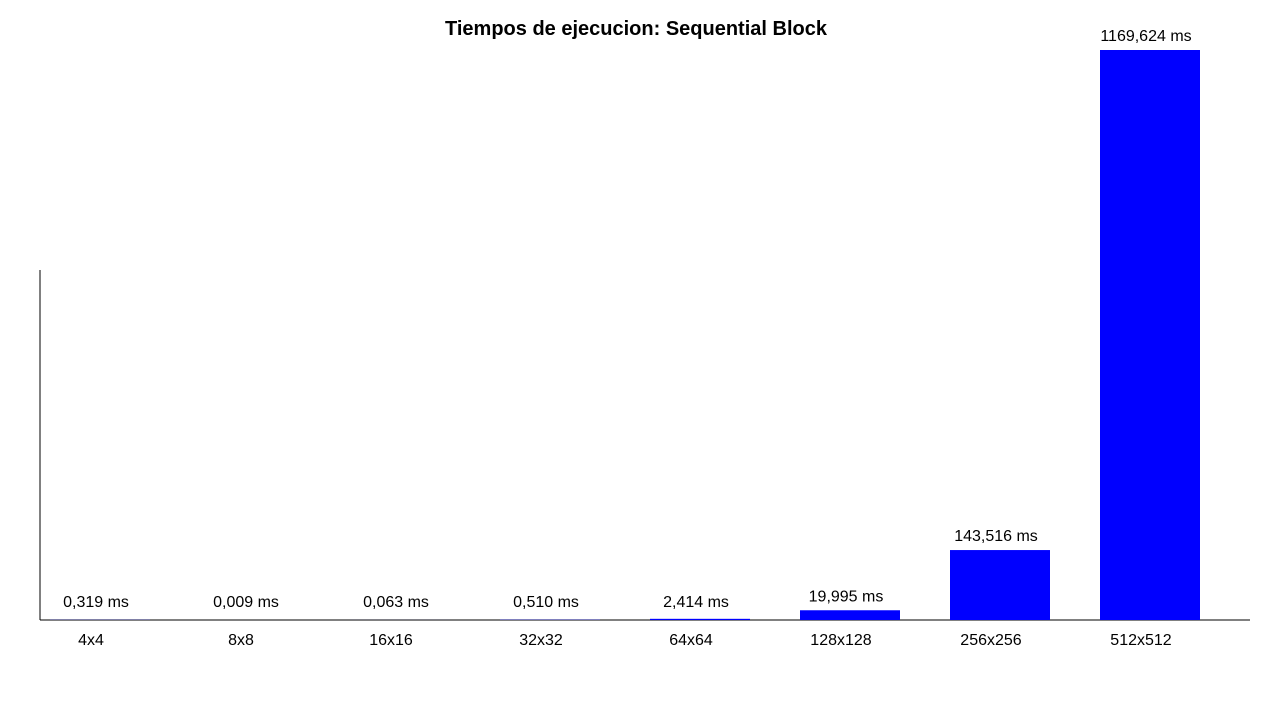 This screenshot has width=1280, height=720. What do you see at coordinates (96, 602) in the screenshot?
I see `data-label-4x4: 0,319 ms` at bounding box center [96, 602].